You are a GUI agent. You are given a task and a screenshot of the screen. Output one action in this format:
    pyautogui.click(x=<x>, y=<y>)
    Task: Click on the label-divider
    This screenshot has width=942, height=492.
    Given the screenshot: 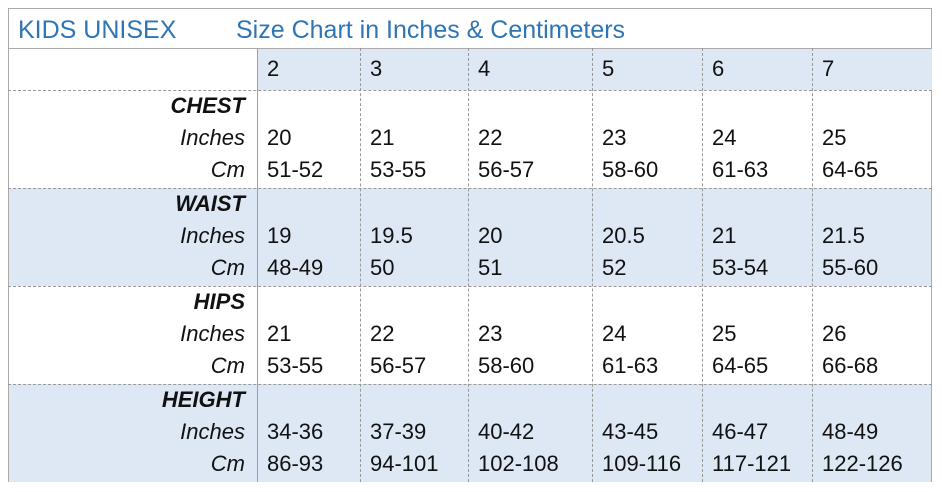 What is the action you would take?
    pyautogui.click(x=257, y=265)
    